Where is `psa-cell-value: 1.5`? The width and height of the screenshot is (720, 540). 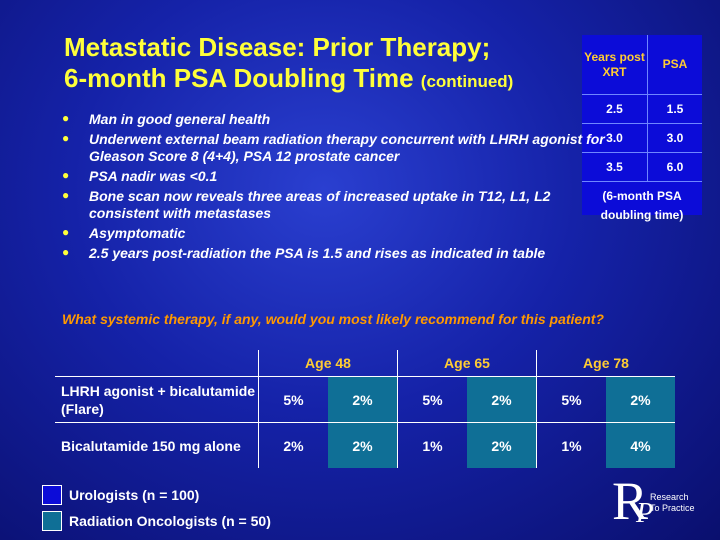
psa-cell-value: 1.5 is located at coordinates (674, 109).